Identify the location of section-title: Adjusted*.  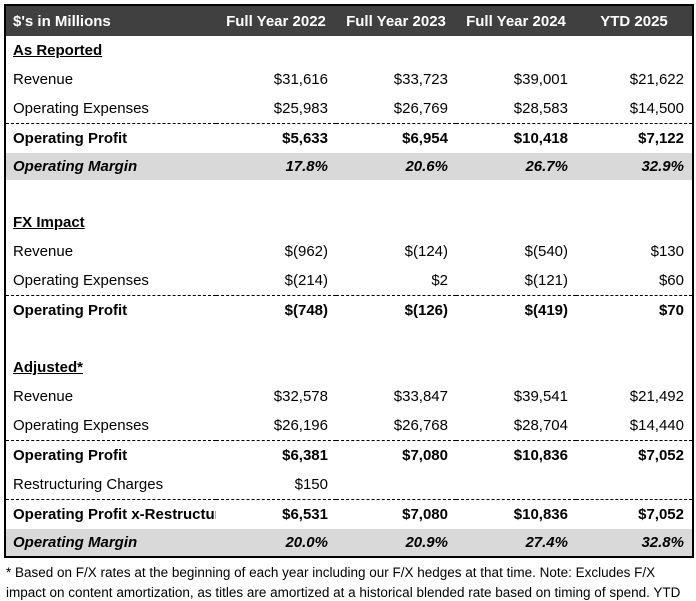
(110, 367).